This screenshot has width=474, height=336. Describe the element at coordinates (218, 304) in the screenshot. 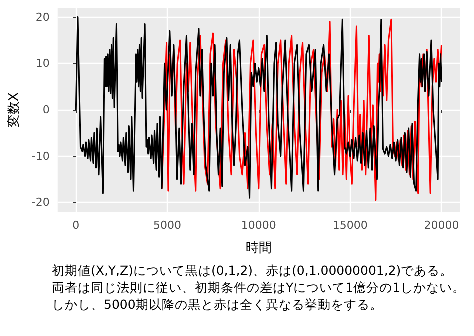

I see `text: しかし、5000期以降の黒と赤は全く異なる挙動をする。` at that location.